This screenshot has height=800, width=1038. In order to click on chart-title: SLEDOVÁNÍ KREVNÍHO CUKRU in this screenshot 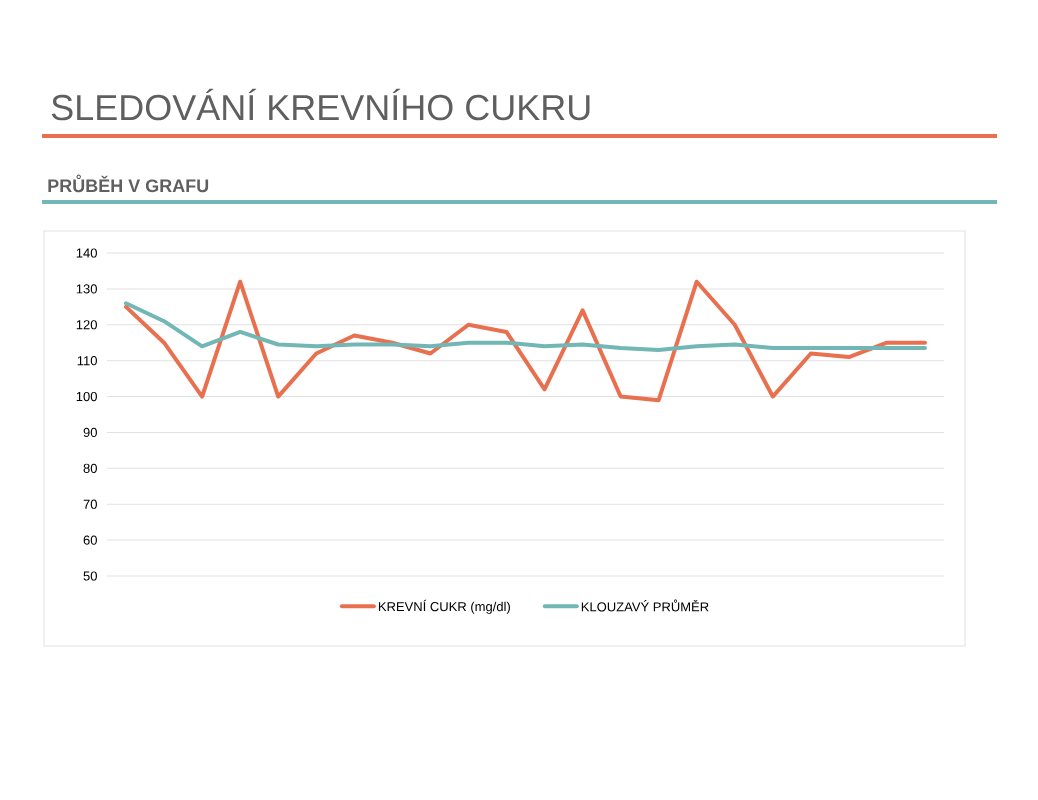, I will do `click(320, 104)`.